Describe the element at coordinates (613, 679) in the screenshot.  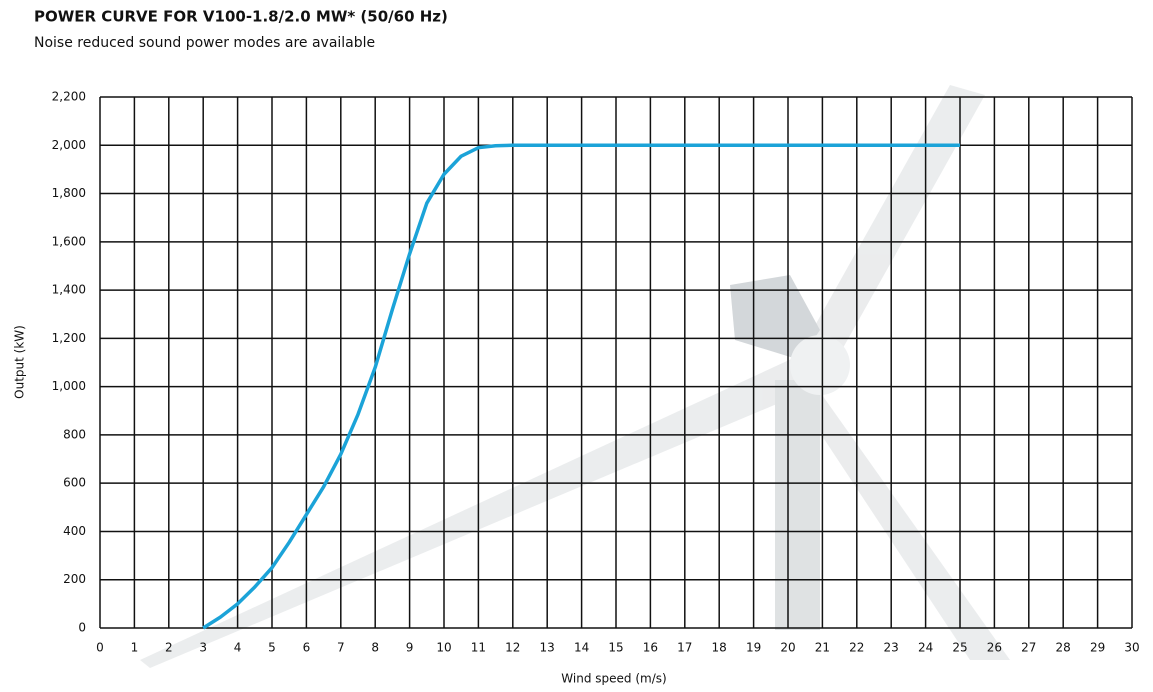
I see `x-axis-label: Wind speed (m/s)` at that location.